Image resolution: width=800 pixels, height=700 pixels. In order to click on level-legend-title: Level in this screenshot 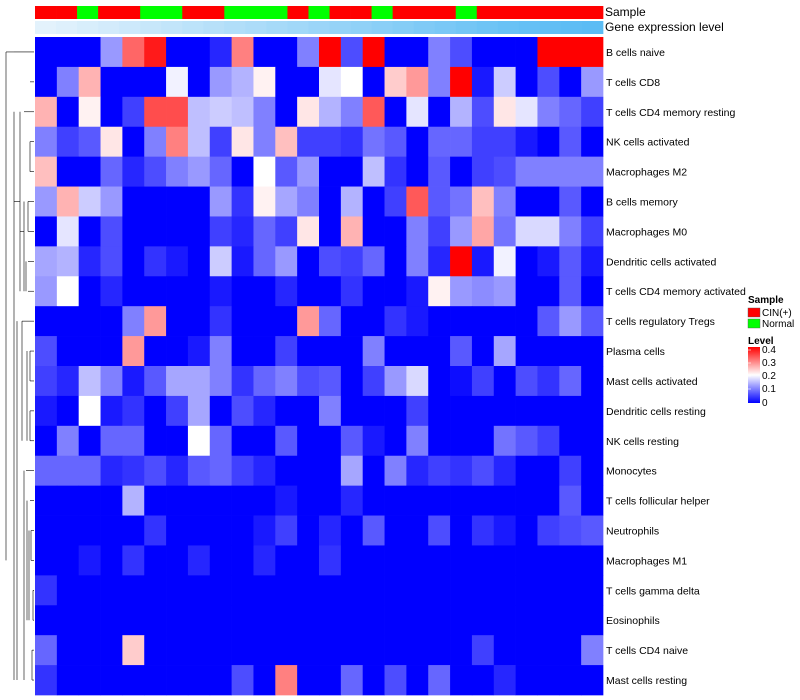, I will do `click(761, 341)`.